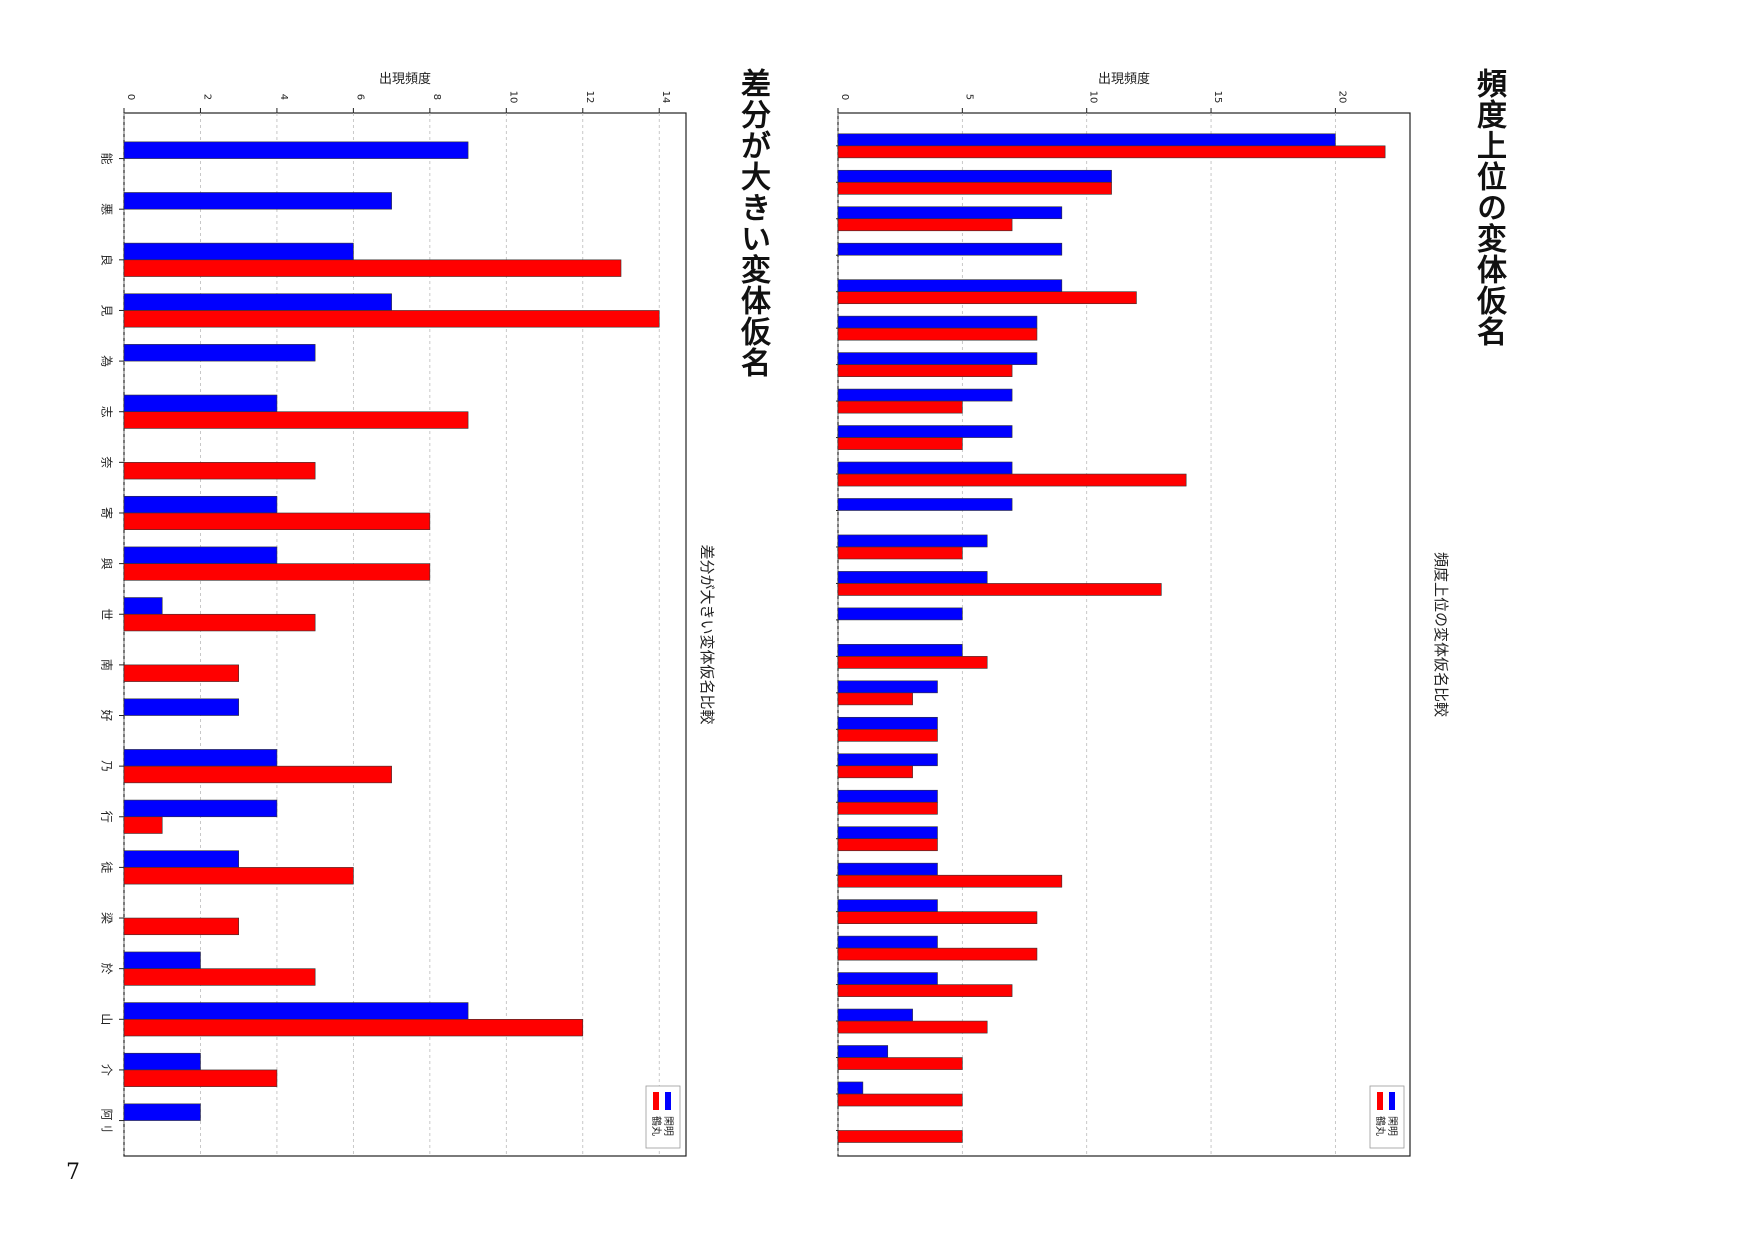 This screenshot has height=1241, width=1754. Describe the element at coordinates (107, 260) in the screenshot. I see `category-label: 良` at that location.